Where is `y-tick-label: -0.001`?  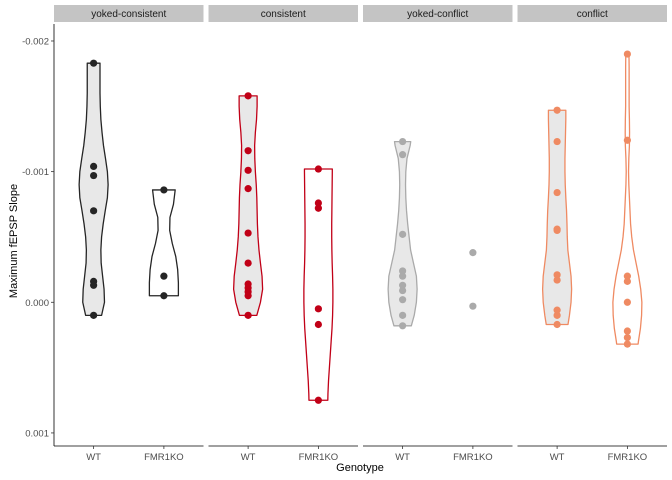
y-tick-label: -0.001 is located at coordinates (35, 172).